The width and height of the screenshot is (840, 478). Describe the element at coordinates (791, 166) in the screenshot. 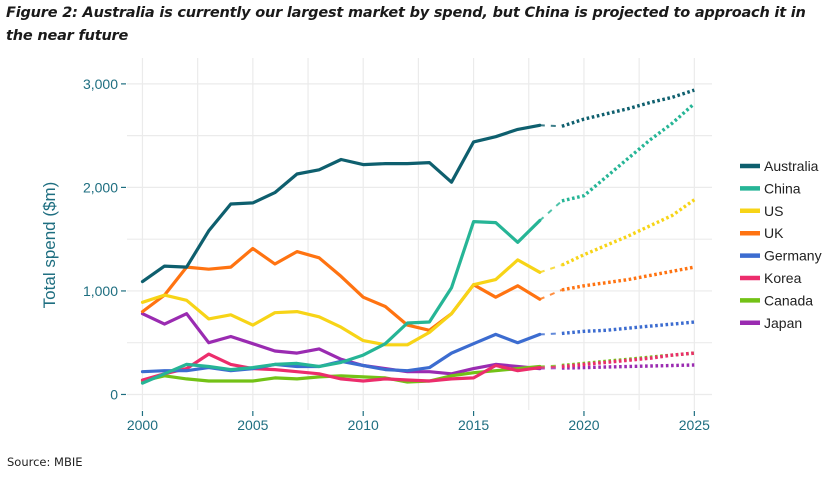

I see `legend-label: Australia` at that location.